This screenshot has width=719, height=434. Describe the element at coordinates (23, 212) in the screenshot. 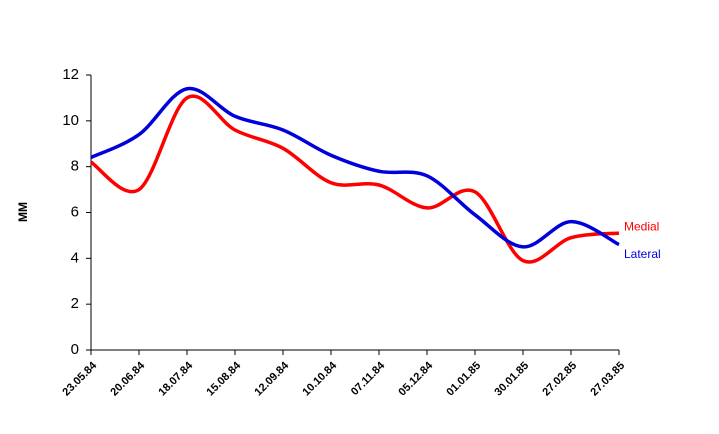

I see `y-axis-label: MM` at that location.